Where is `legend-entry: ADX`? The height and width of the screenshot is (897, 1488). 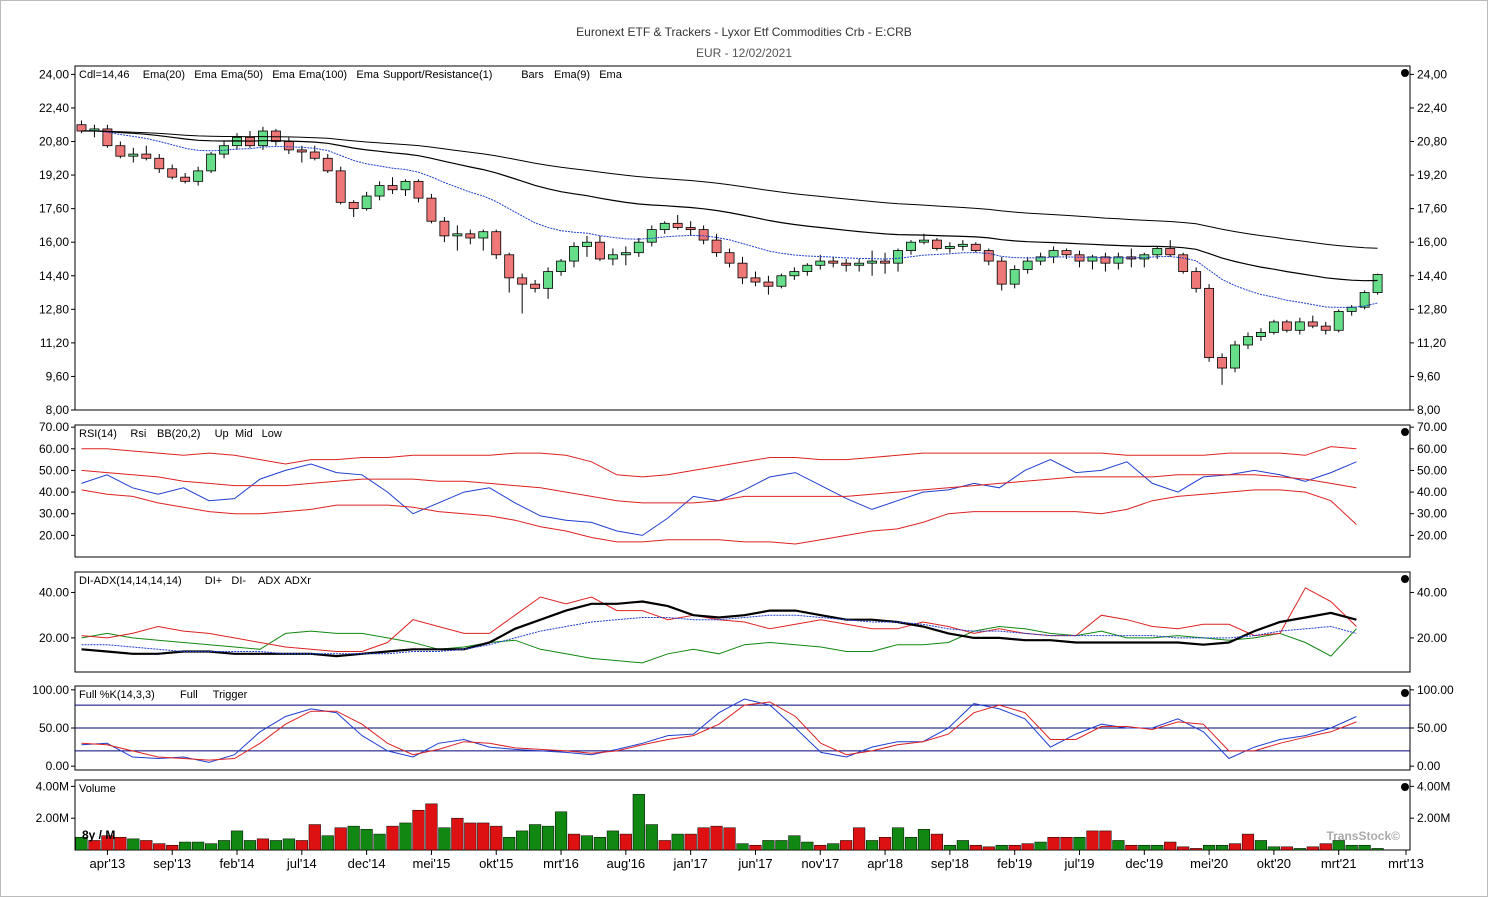 legend-entry: ADX is located at coordinates (269, 581).